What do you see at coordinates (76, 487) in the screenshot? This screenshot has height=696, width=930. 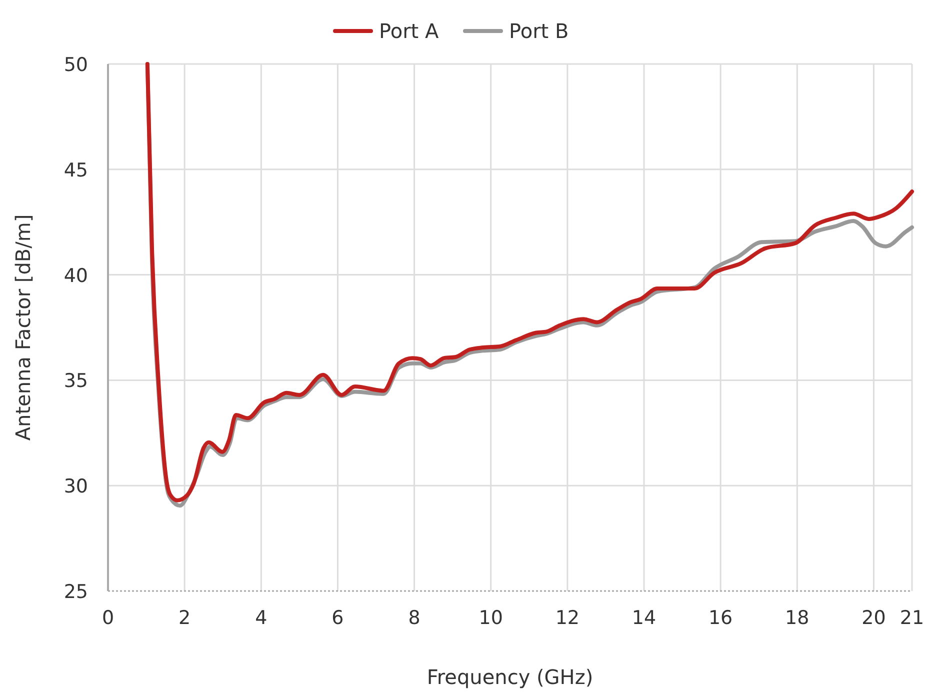 I see `y-tick-label: 30` at bounding box center [76, 487].